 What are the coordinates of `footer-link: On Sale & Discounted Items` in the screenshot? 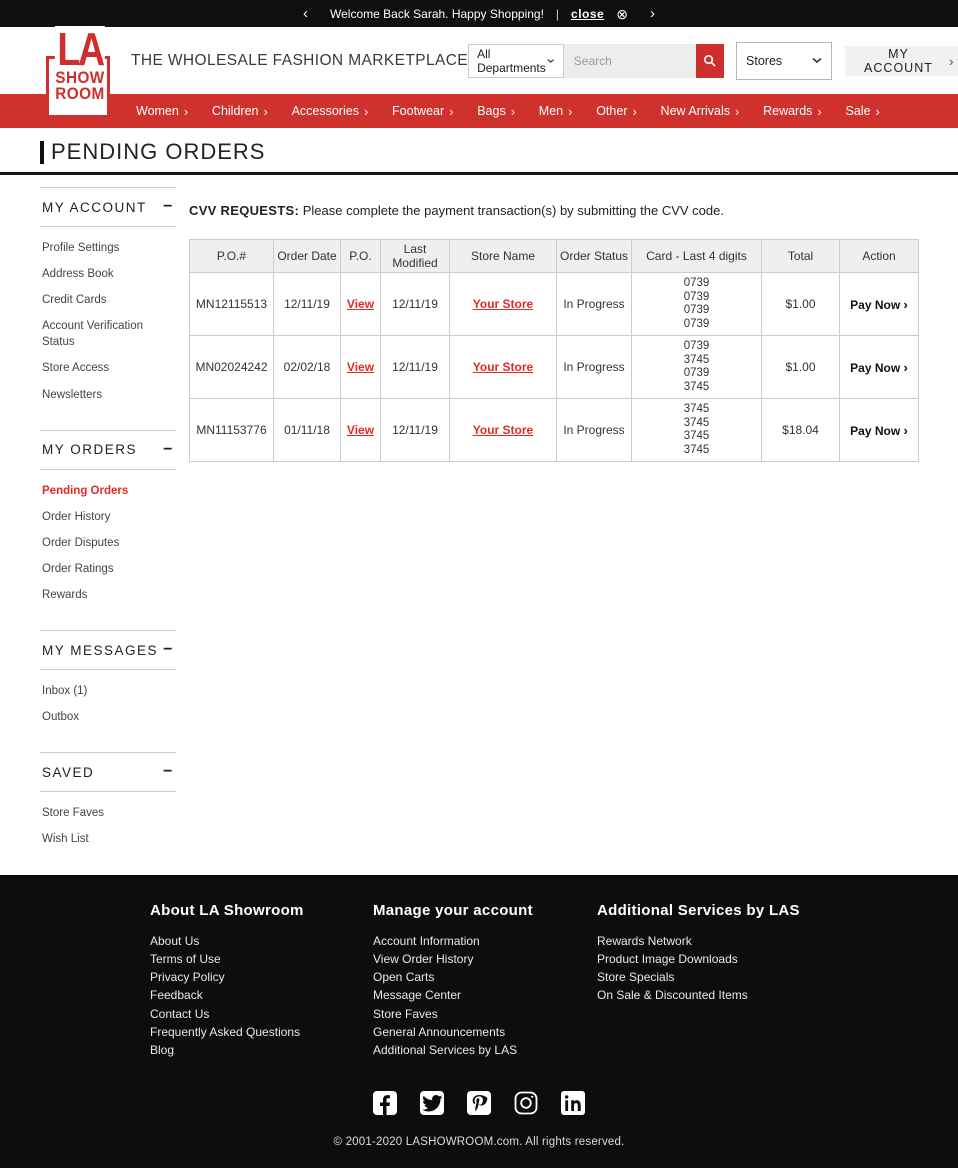 It's located at (672, 995).